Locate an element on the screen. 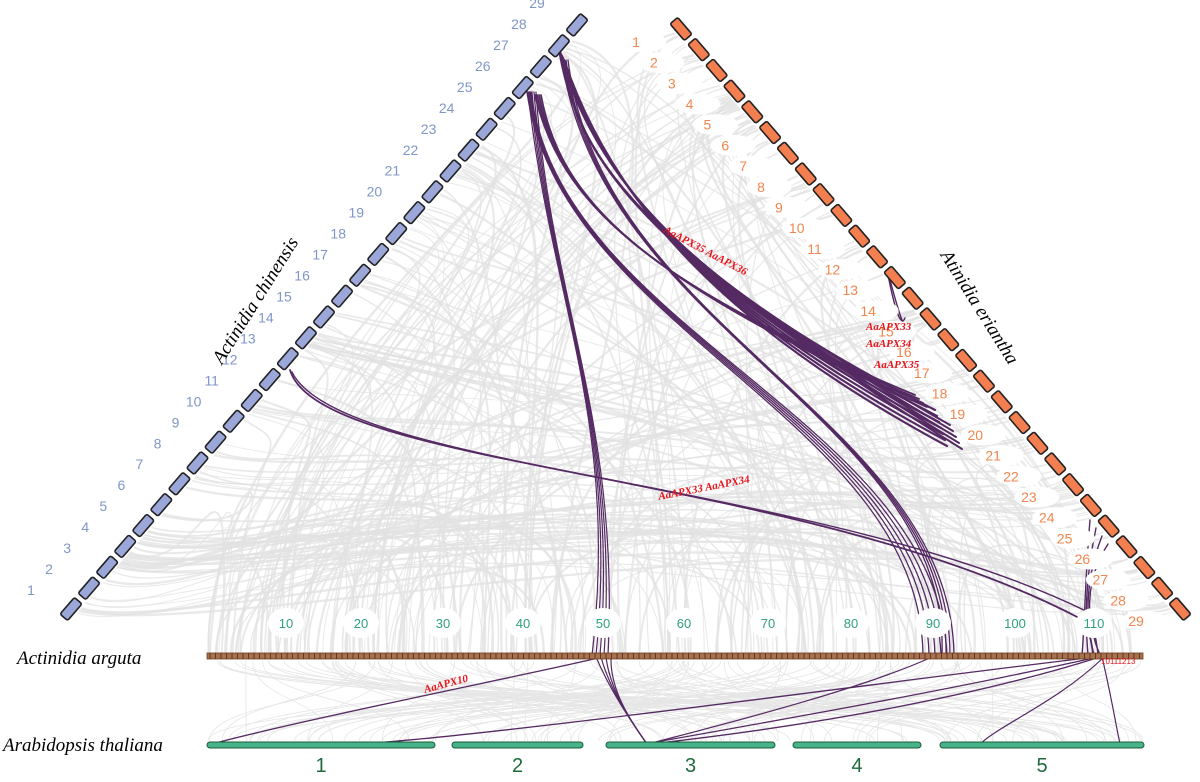 This screenshot has height=782, width=1200. chinensis-chromosome-label: 20 is located at coordinates (375, 192).